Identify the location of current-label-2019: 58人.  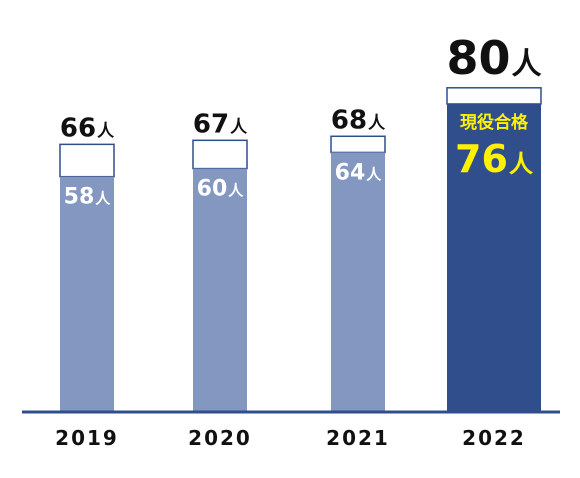
(88, 197).